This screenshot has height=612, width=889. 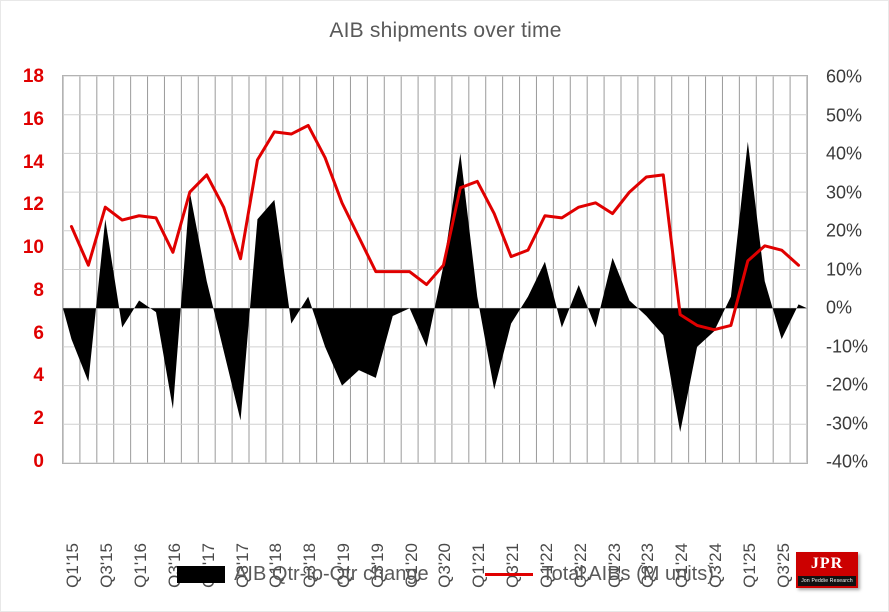 What do you see at coordinates (847, 423) in the screenshot?
I see `right-axis-tick: -30%` at bounding box center [847, 423].